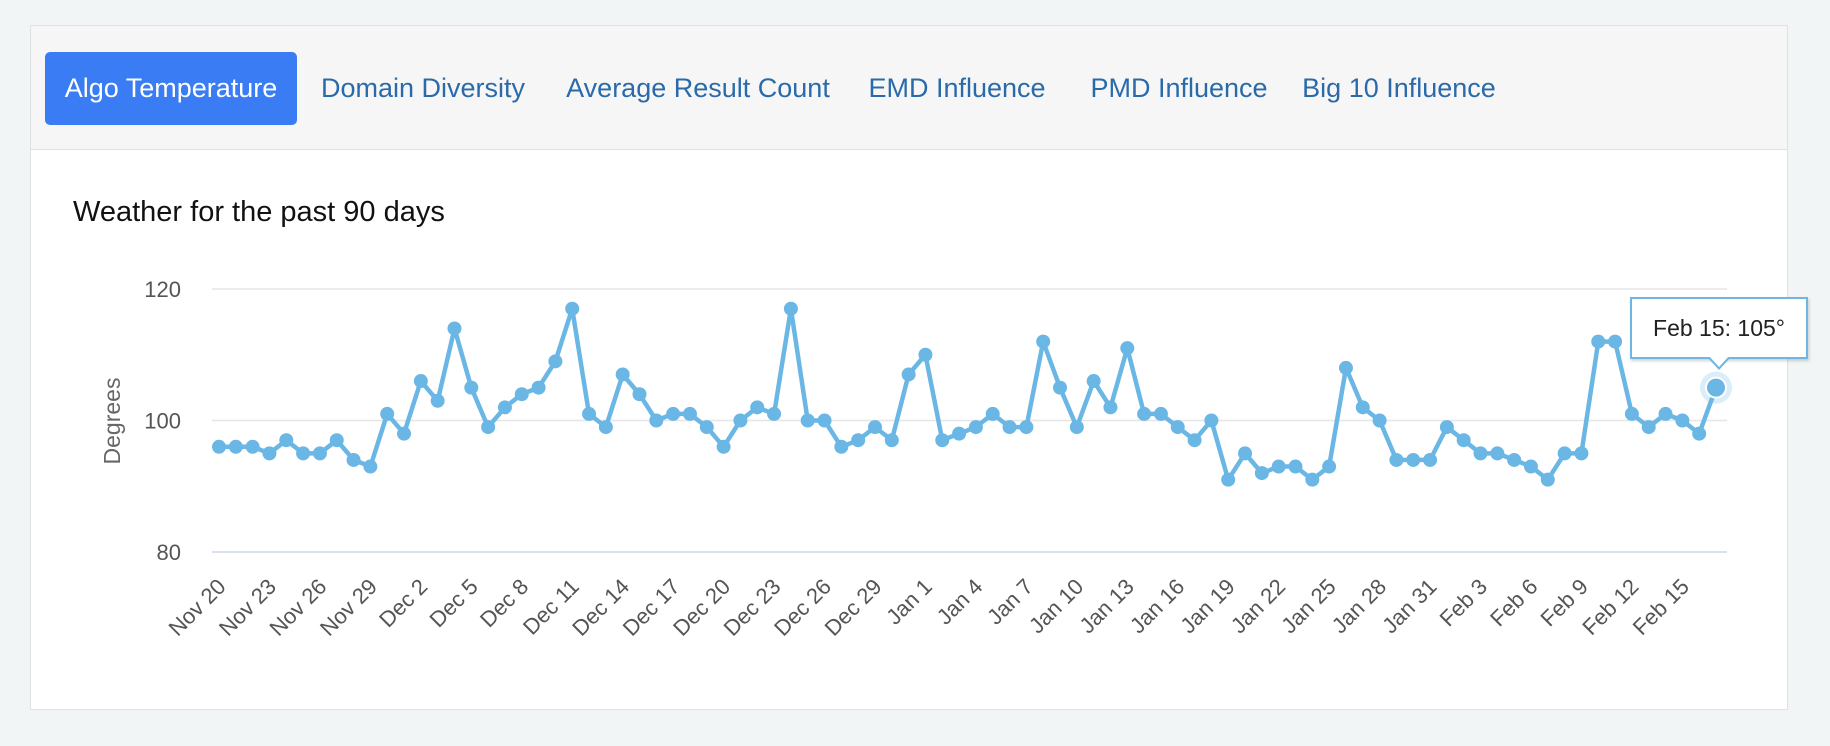 The height and width of the screenshot is (746, 1830). What do you see at coordinates (1610, 607) in the screenshot?
I see `x-tick-label: Feb 12` at bounding box center [1610, 607].